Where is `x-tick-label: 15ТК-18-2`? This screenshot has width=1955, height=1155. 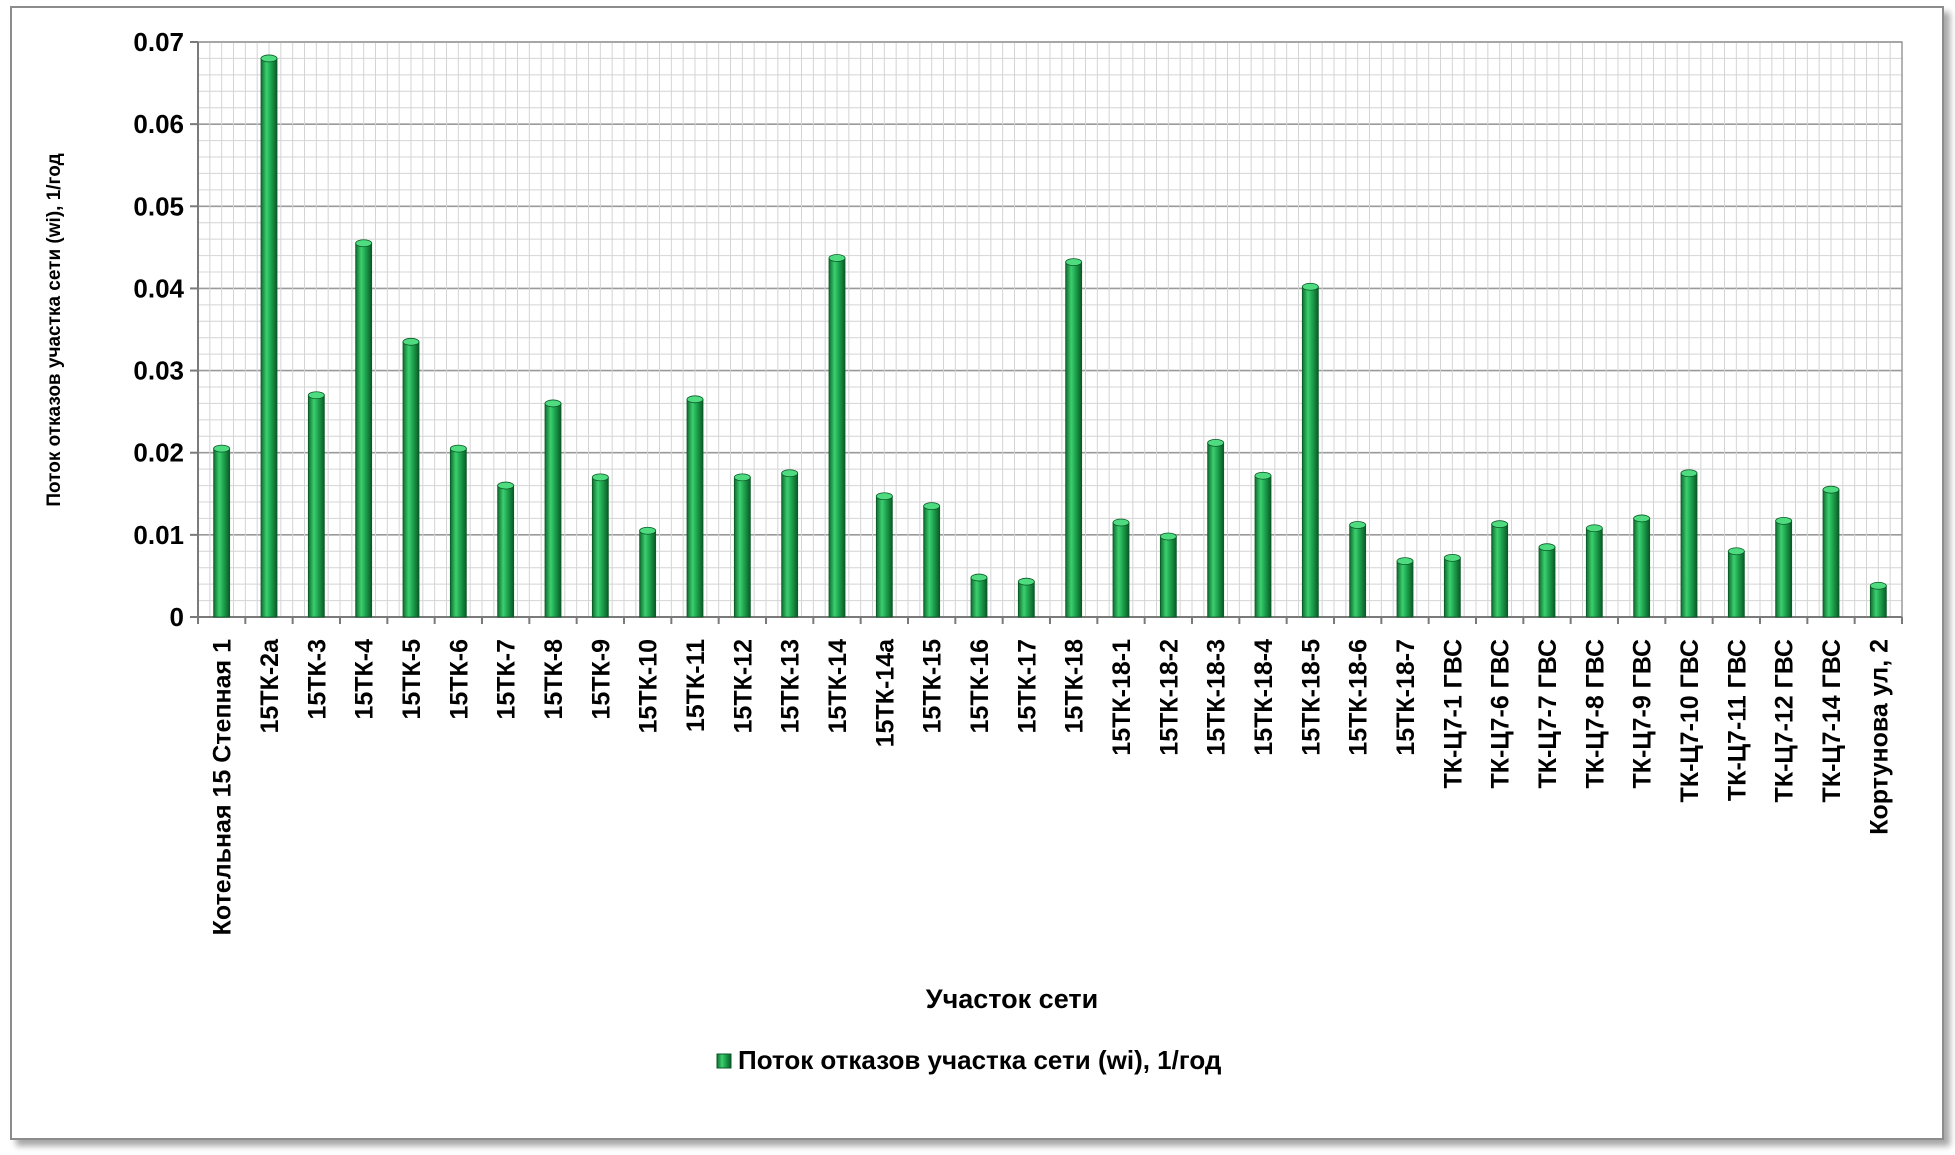 x-tick-label: 15ТК-18-2 is located at coordinates (1169, 697).